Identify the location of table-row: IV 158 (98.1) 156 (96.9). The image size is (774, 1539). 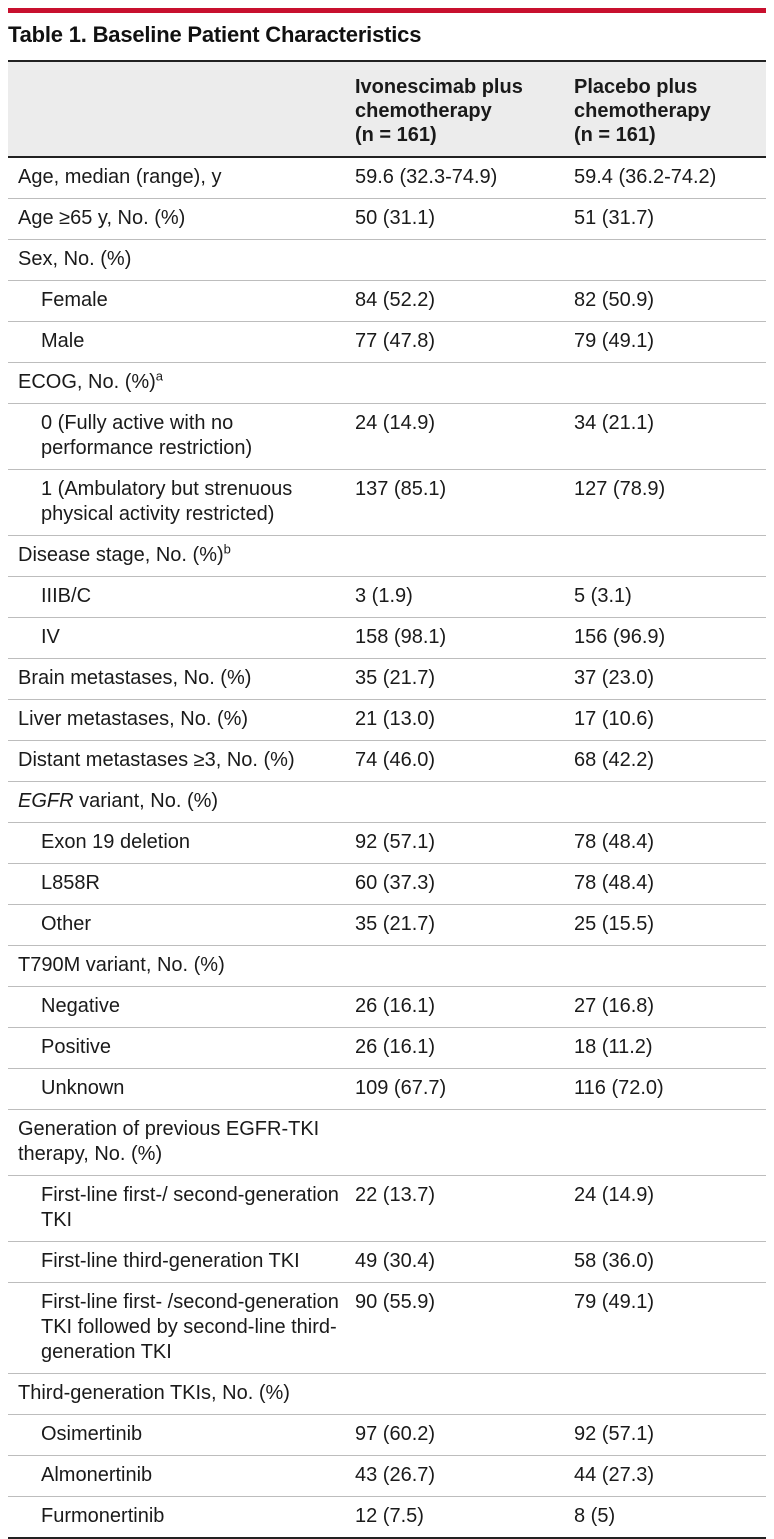
(387, 638).